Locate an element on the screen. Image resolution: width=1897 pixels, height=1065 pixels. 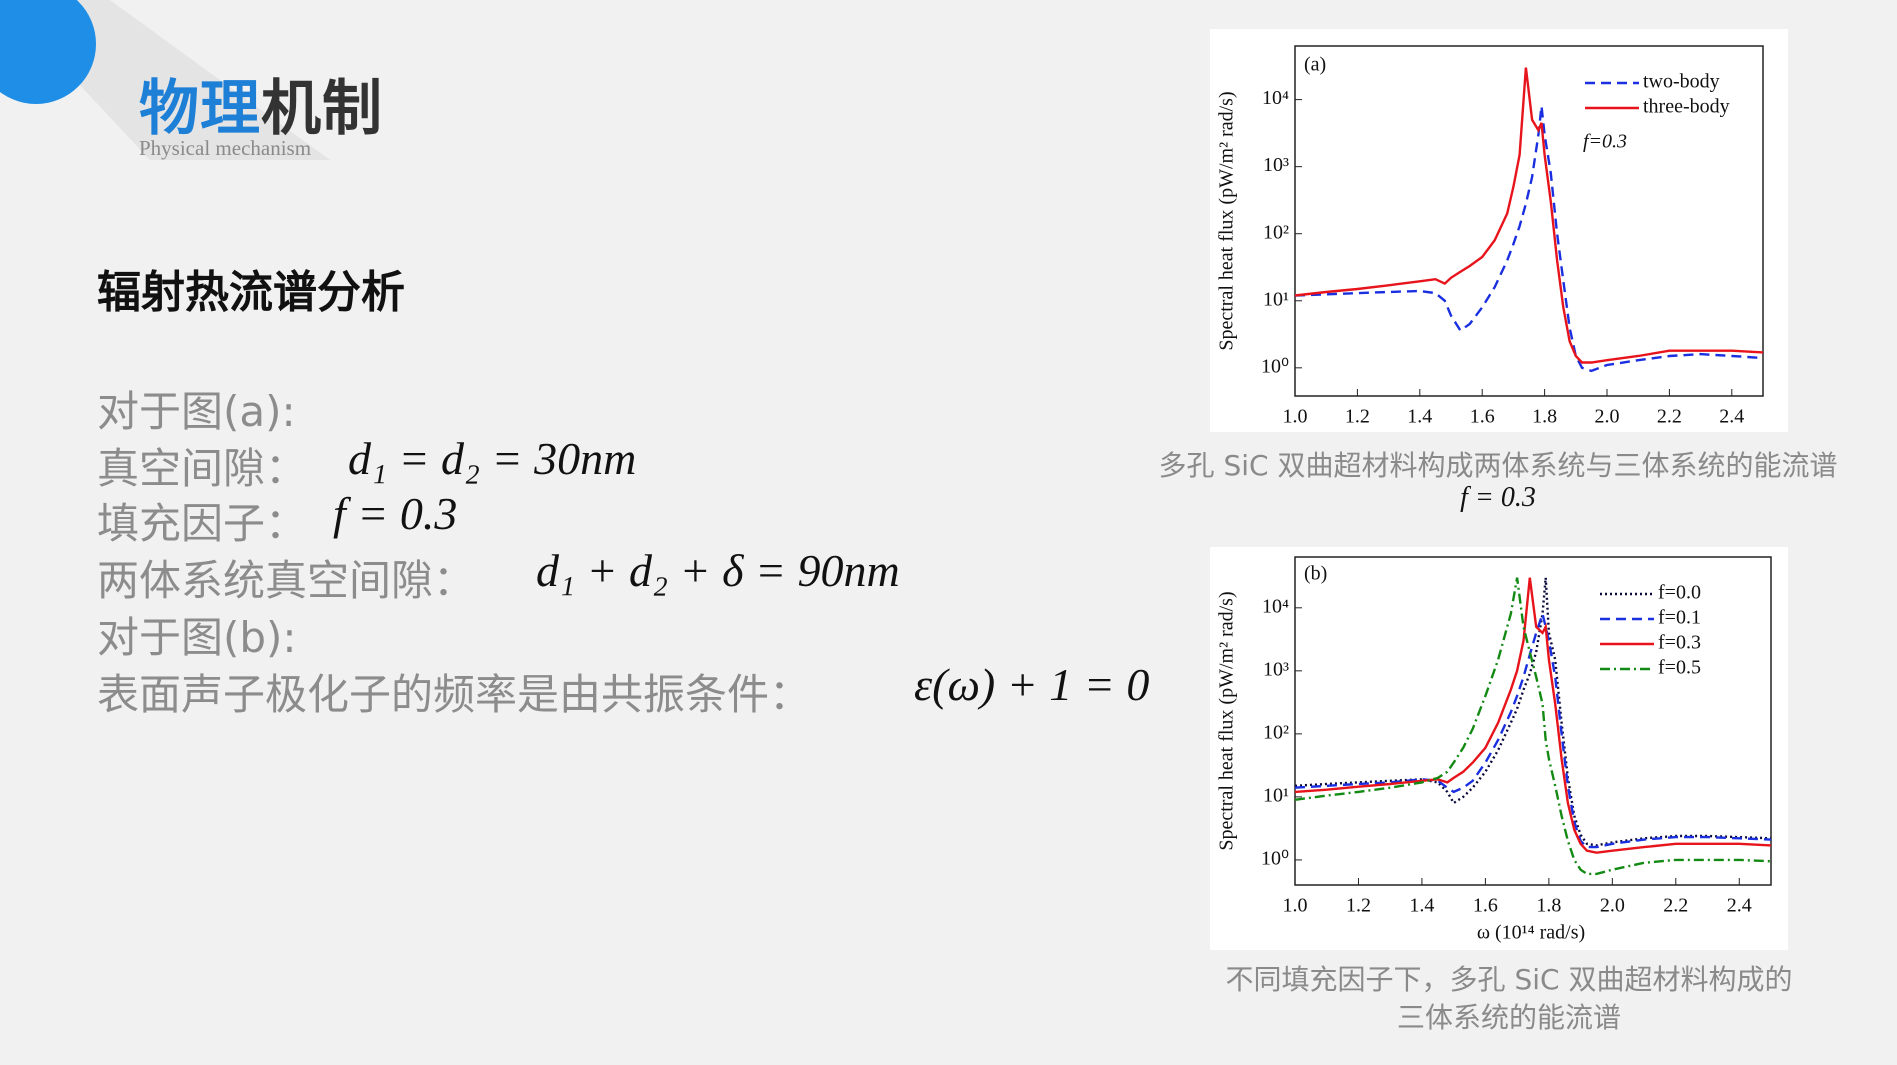
body-line: 表面声子极化子的频率是由共振条件： is located at coordinates (454, 691).